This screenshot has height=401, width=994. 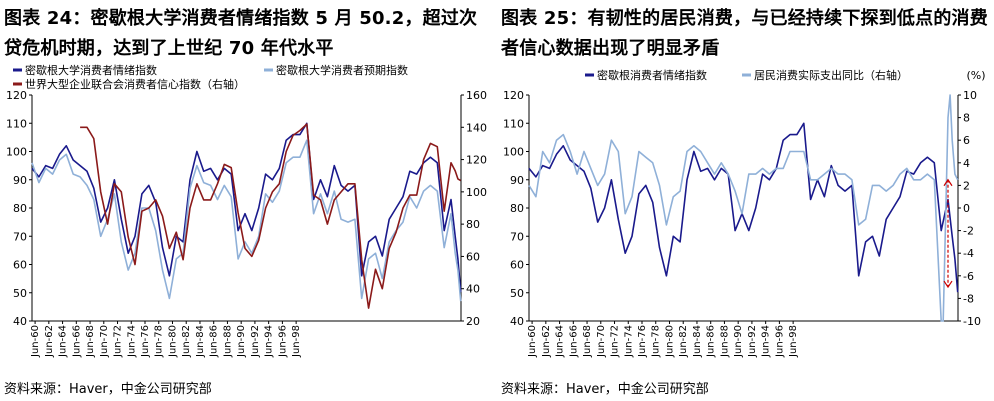 What do you see at coordinates (476, 127) in the screenshot?
I see `right-tick-label: 140` at bounding box center [476, 127].